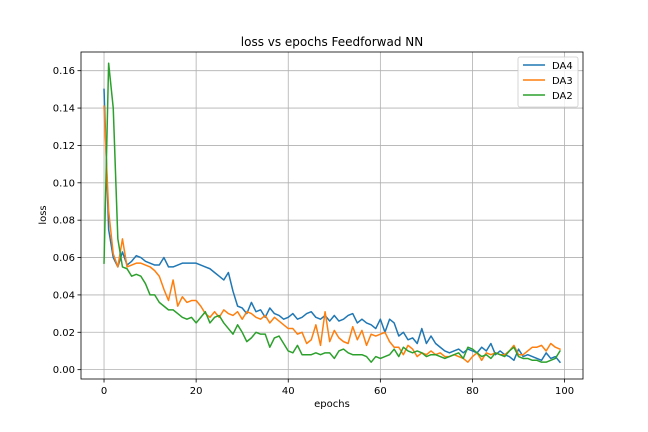 This screenshot has height=432, width=648. I want to click on y-tick-label: 0.14, so click(64, 109).